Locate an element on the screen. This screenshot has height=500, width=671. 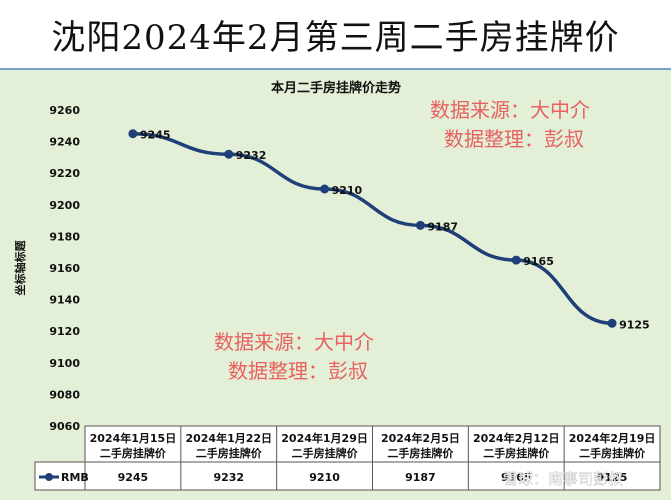
data-label: 9187 is located at coordinates (442, 226).